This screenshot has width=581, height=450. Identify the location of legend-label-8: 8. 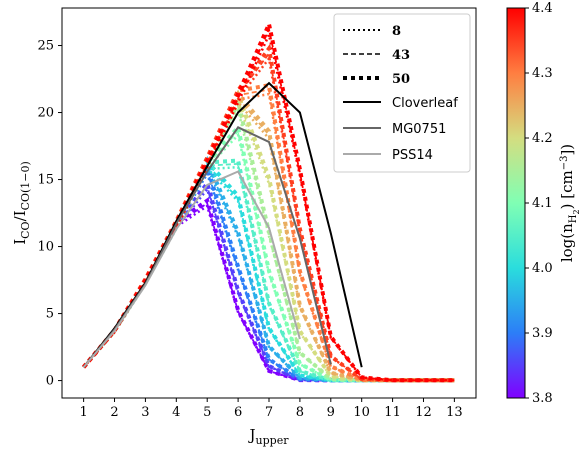
(396, 31).